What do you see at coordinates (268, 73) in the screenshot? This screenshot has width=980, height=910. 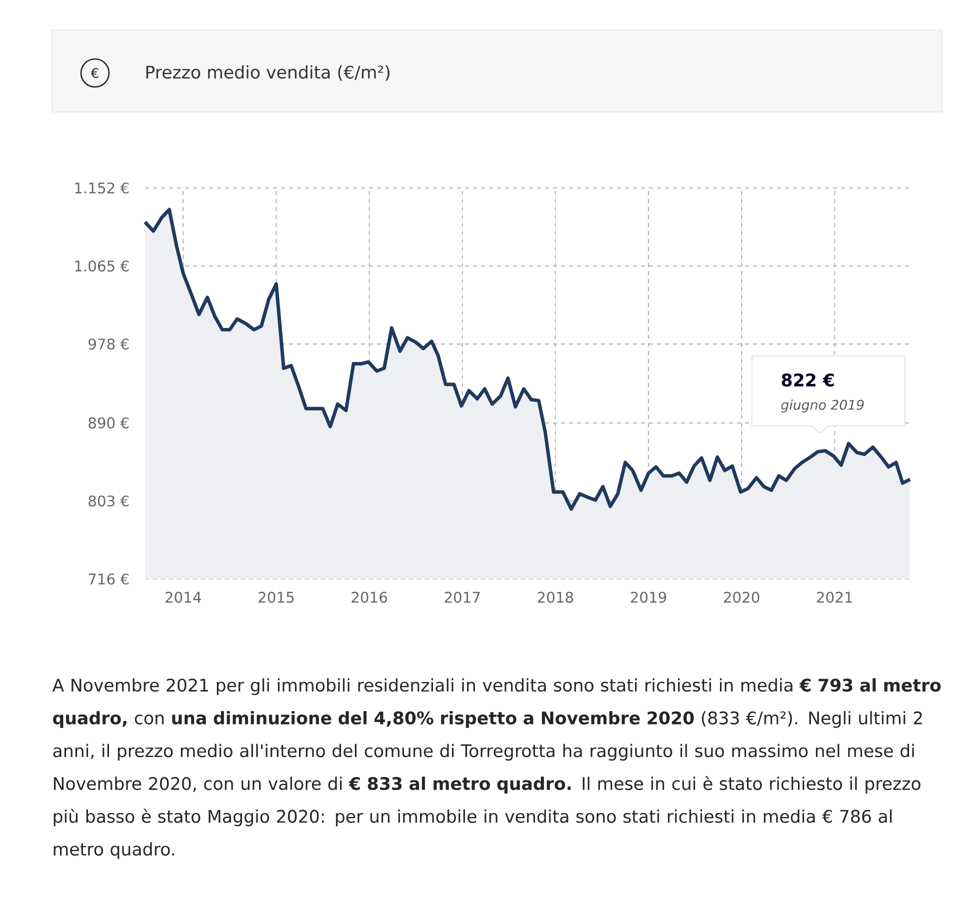 I see `chart-title: Prezzo medio vendita (€/m²)` at bounding box center [268, 73].